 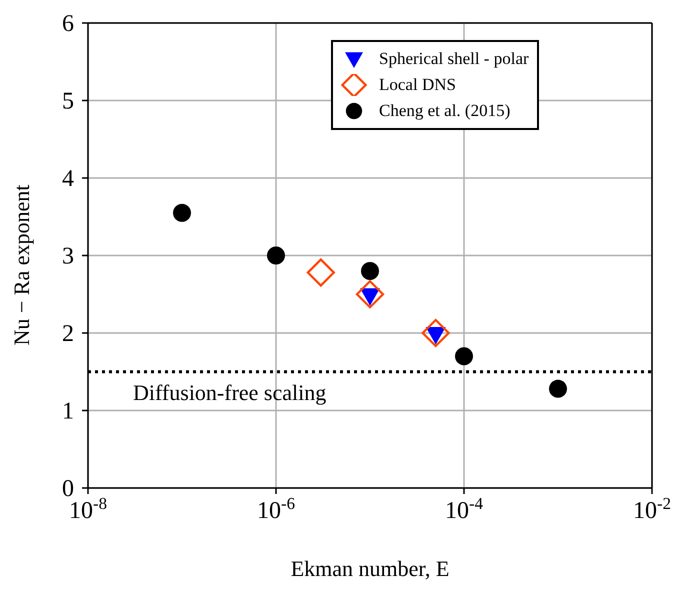 I want to click on legend-label: Spherical shell - polar, so click(x=454, y=59).